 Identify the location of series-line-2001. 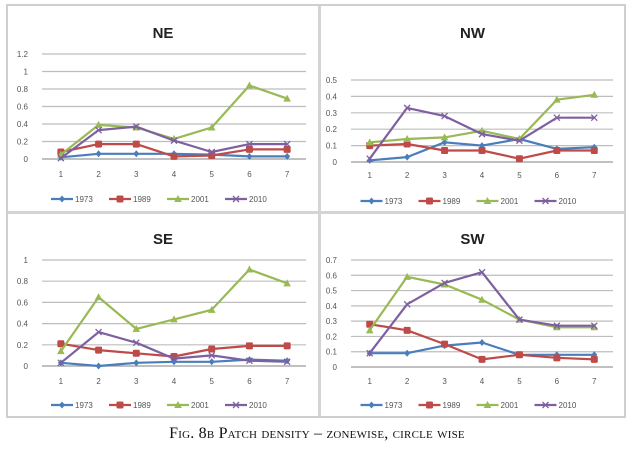
(481, 303).